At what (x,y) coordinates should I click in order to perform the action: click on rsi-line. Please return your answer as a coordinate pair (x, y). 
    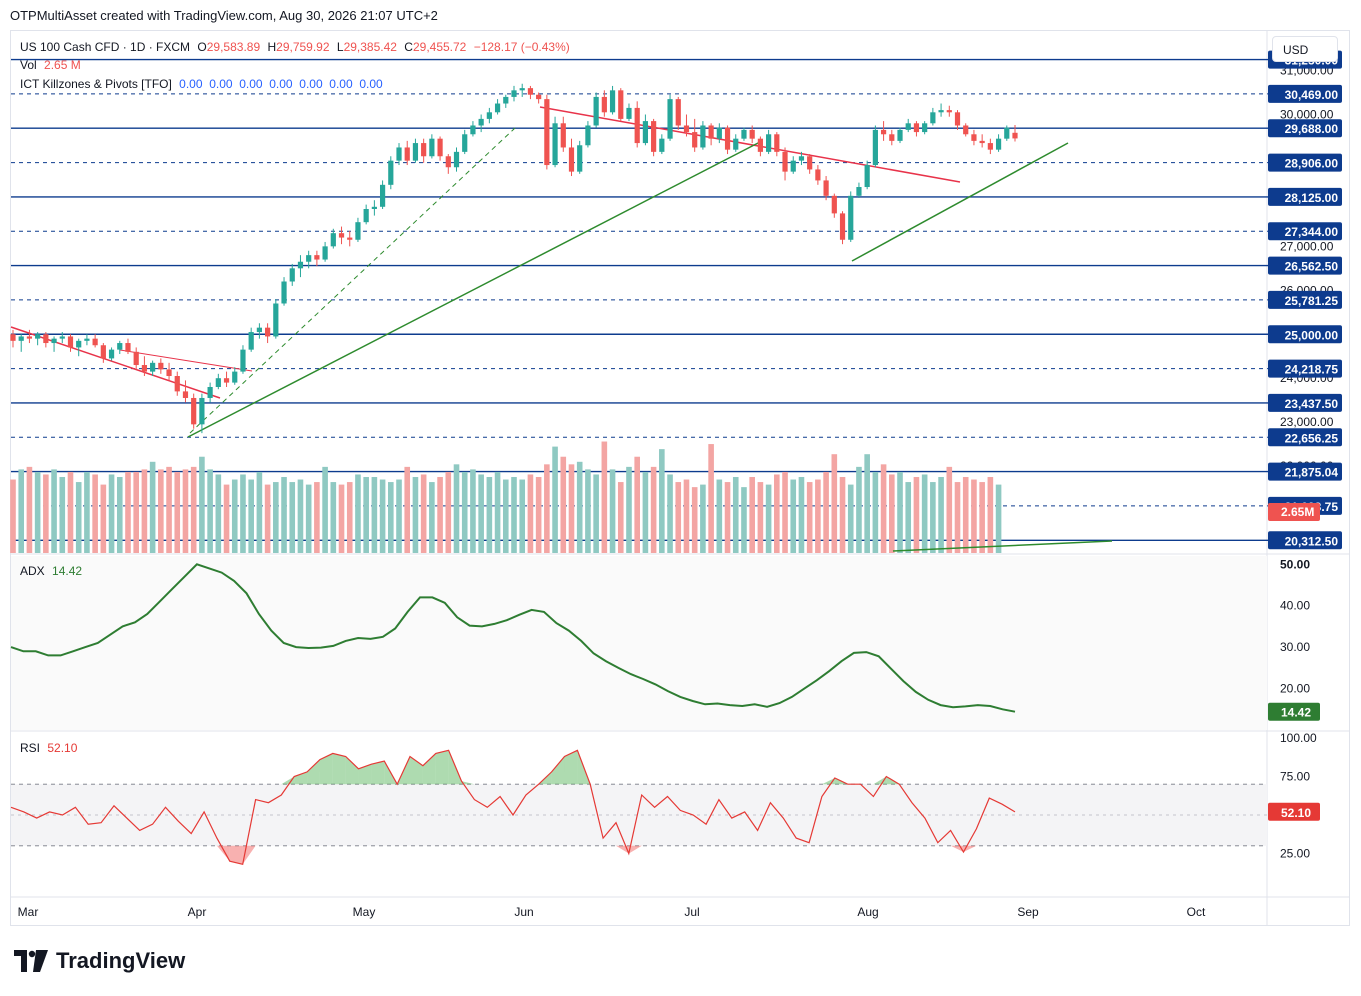
    Looking at the image, I should click on (513, 807).